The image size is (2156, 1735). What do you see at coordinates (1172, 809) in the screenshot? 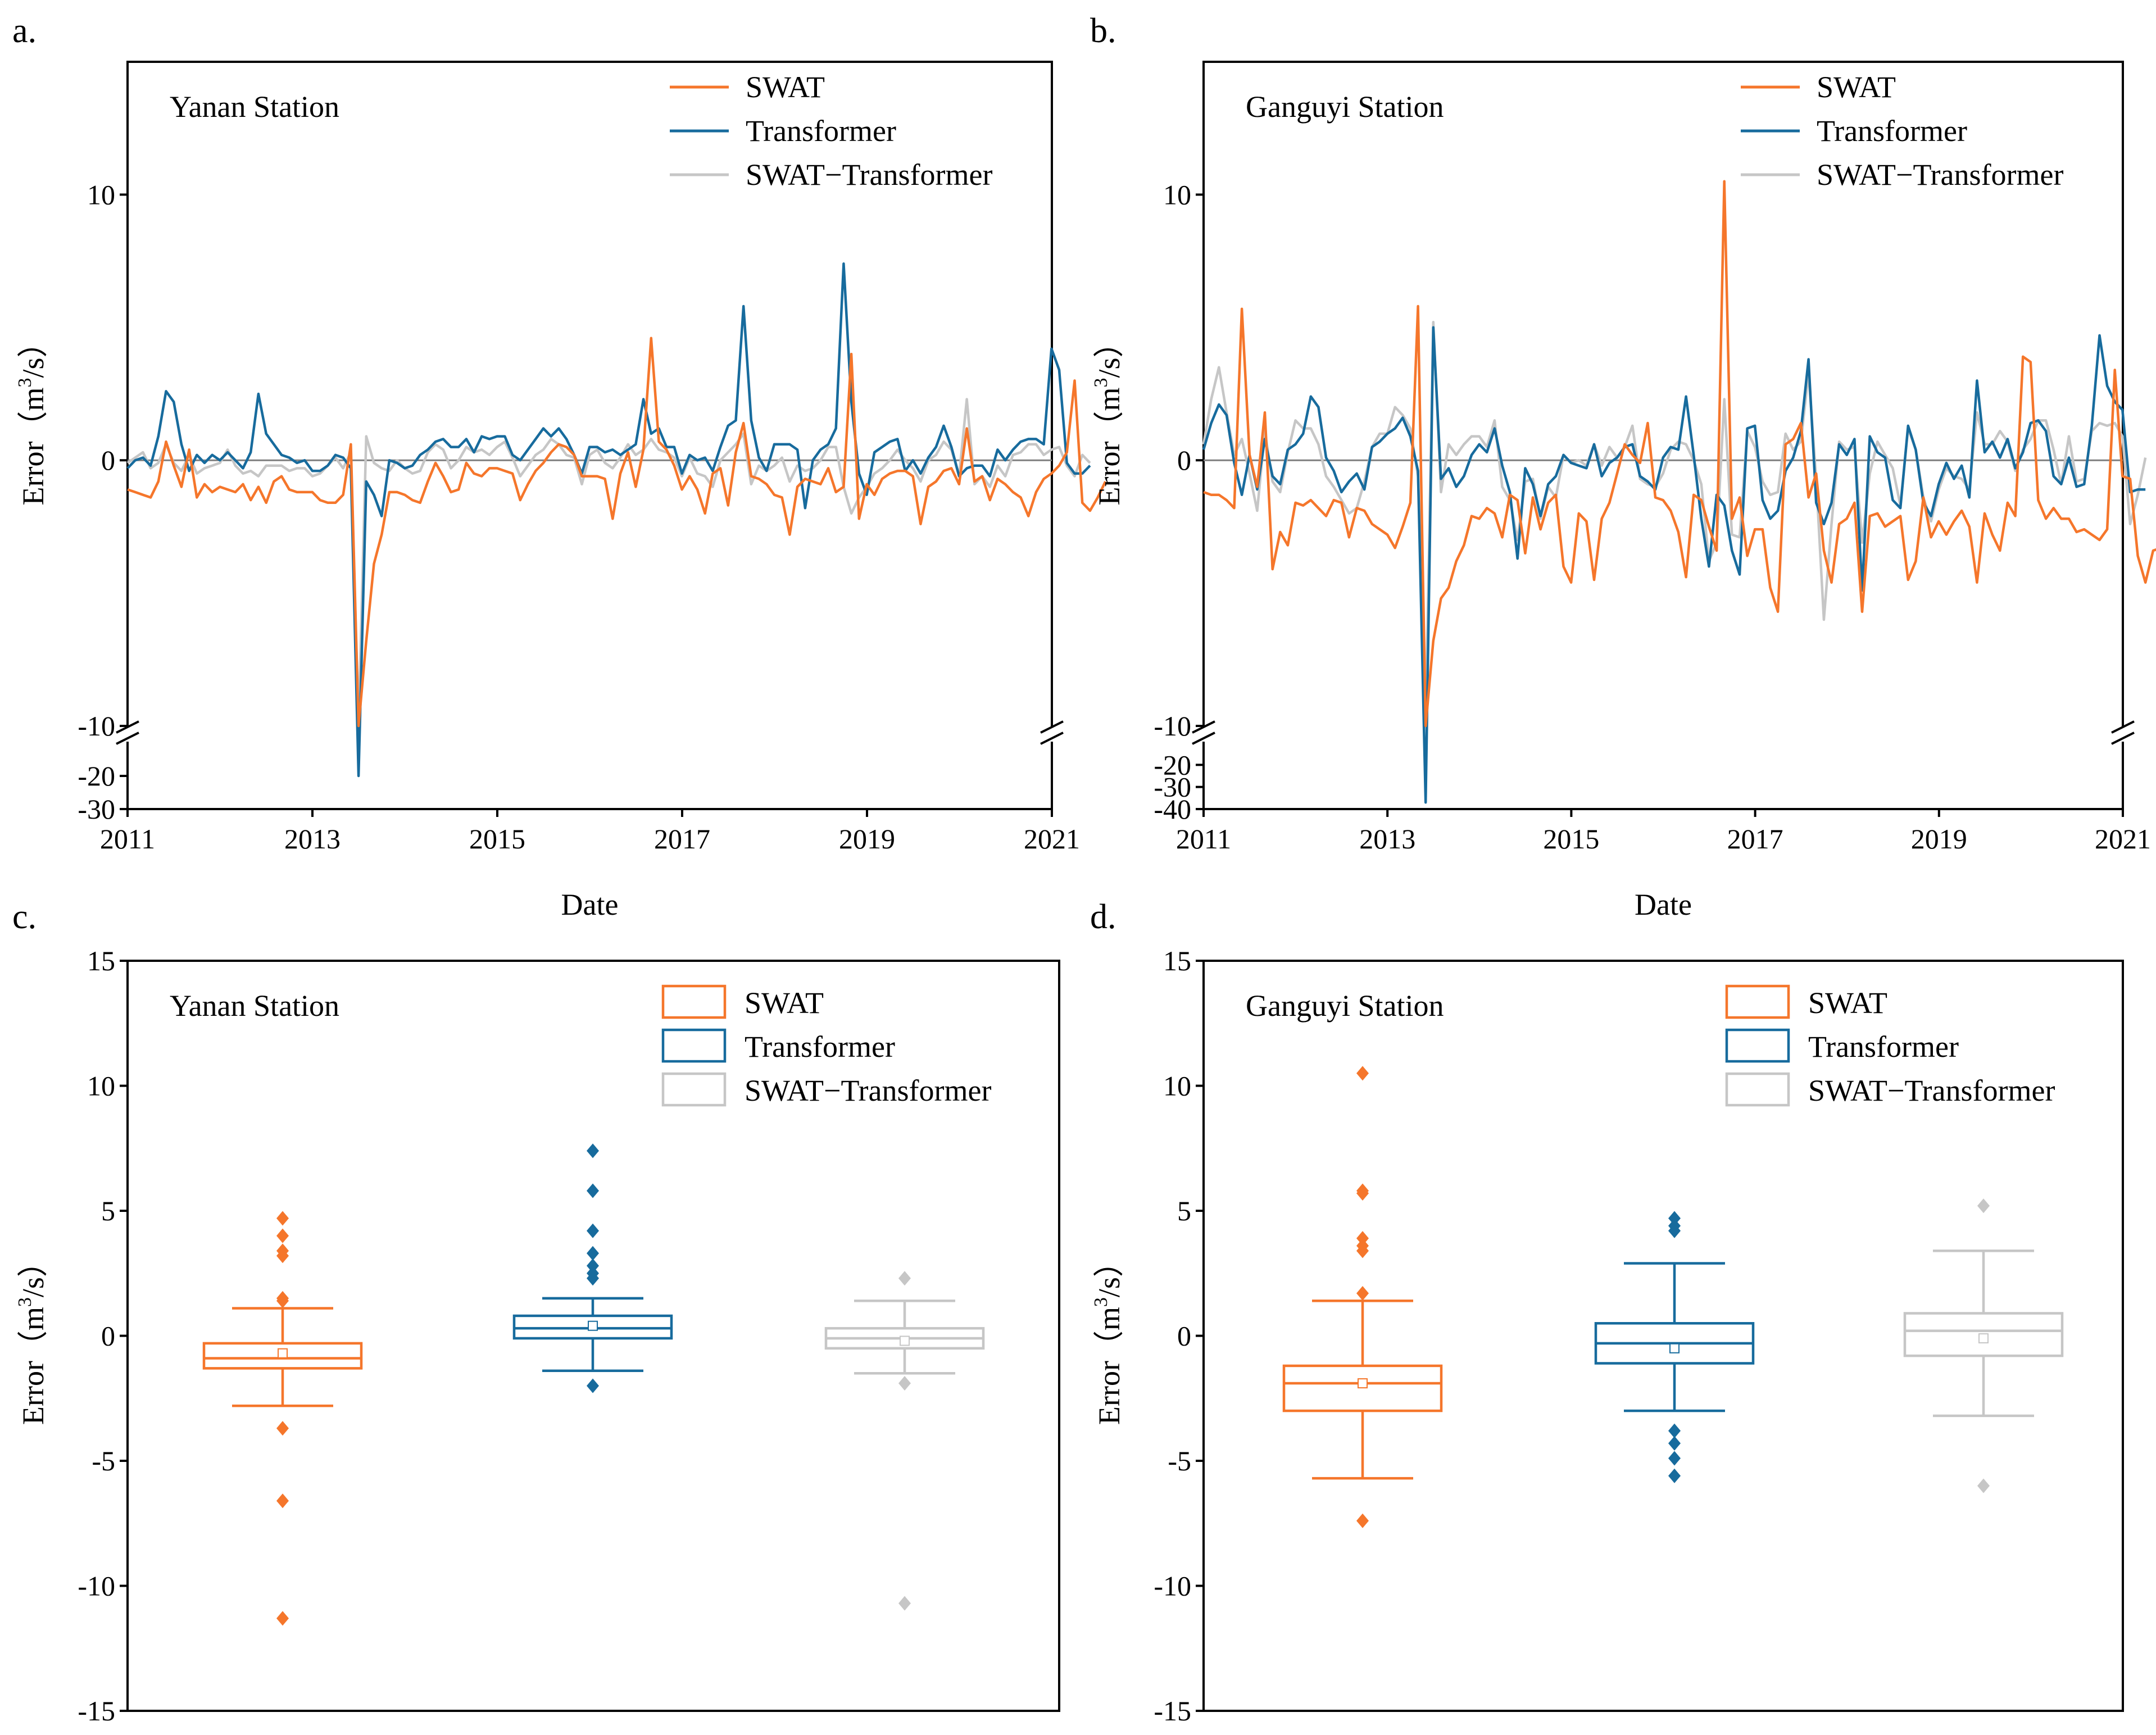
I see `y-tick-label: -40` at bounding box center [1172, 809].